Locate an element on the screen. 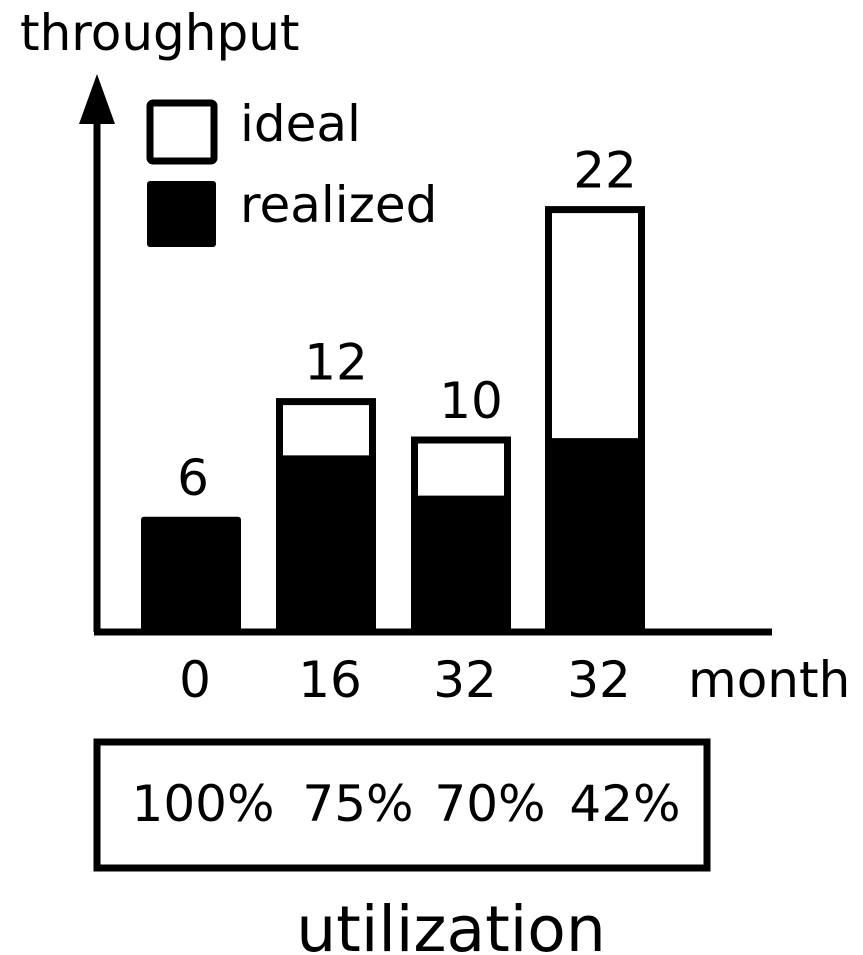 This screenshot has height=955, width=863. utilization-values: 100% 75% 70% 42% is located at coordinates (406, 804).